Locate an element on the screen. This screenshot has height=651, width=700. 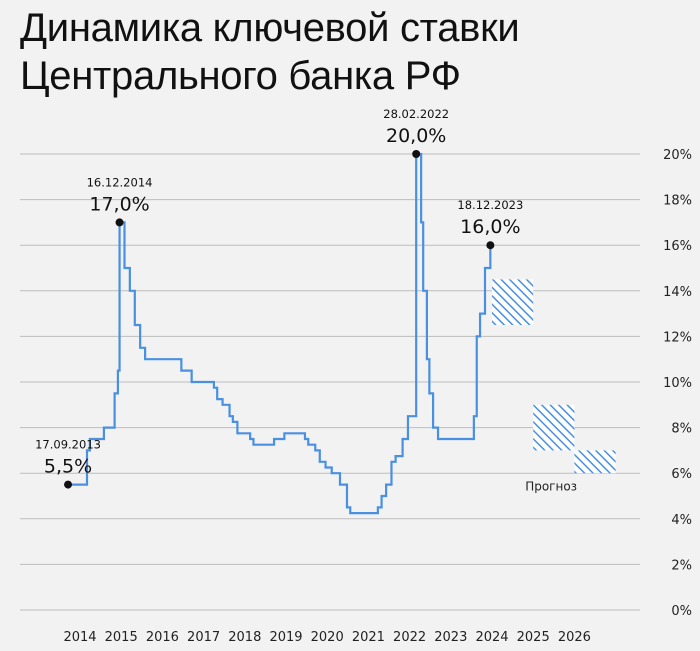
annotation-value: 20,0% is located at coordinates (416, 136).